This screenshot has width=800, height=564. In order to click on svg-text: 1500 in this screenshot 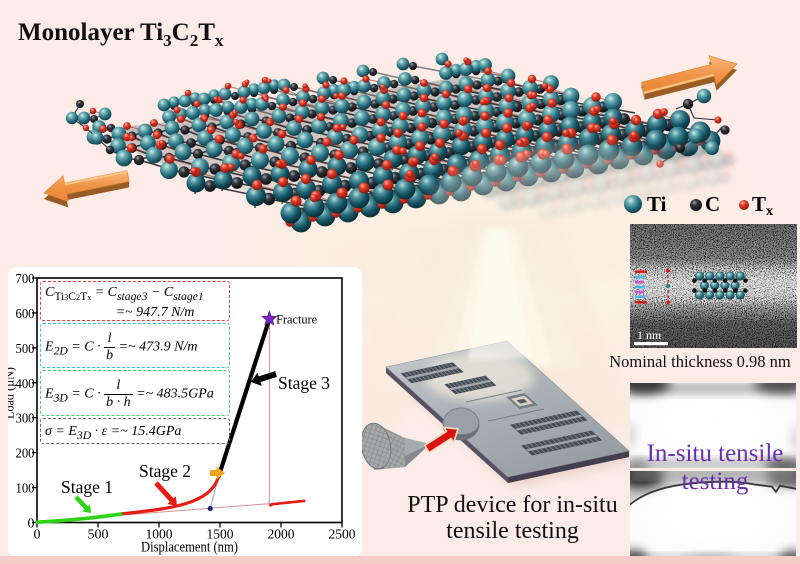, I will do `click(220, 535)`.